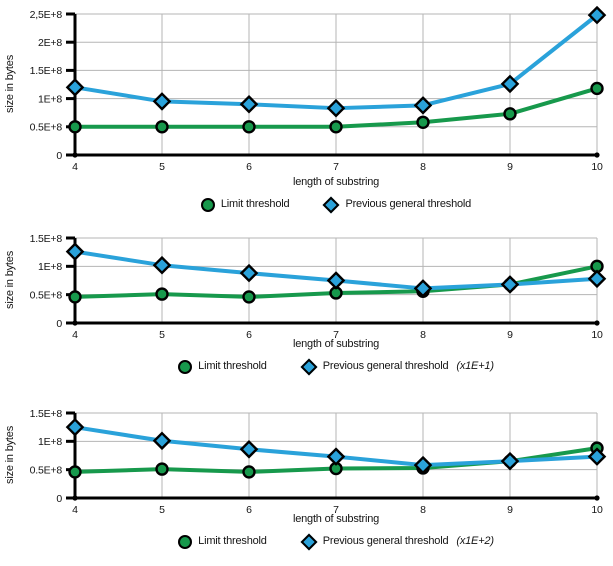 This screenshot has width=613, height=566. I want to click on legend-scale-note: (x1E+1), so click(475, 366).